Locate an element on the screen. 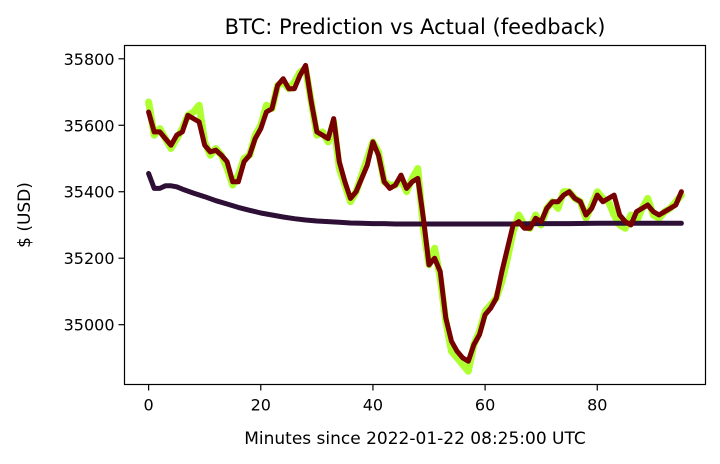  x-tick-label: 60 is located at coordinates (485, 405).